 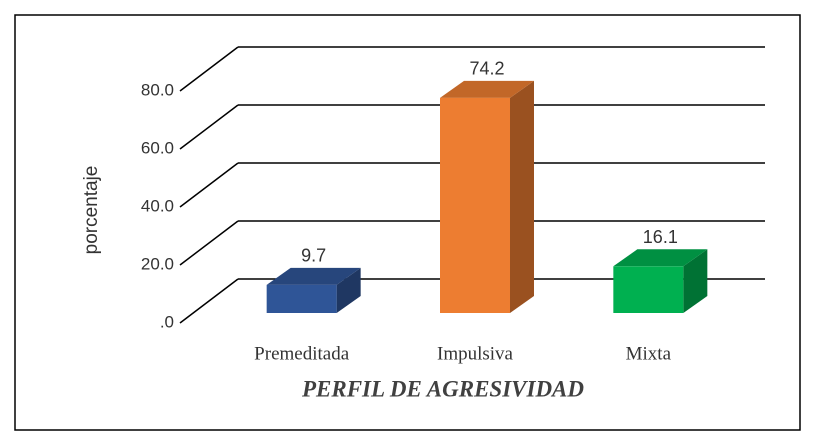 What do you see at coordinates (649, 353) in the screenshot?
I see `x-tick-label: Mixta` at bounding box center [649, 353].